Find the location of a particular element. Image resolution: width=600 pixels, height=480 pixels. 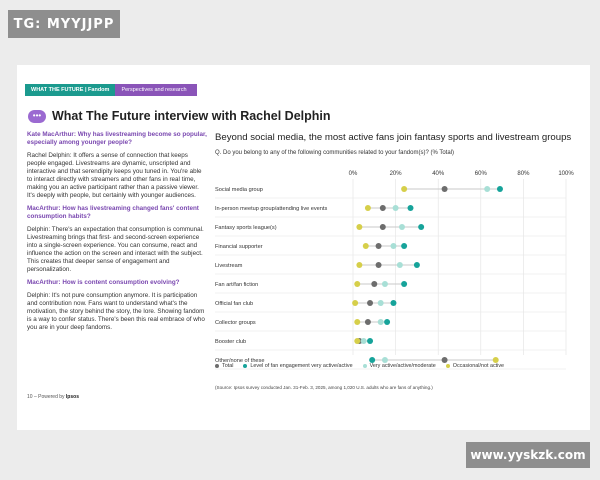

x-tick-label: 60% is located at coordinates (481, 174).